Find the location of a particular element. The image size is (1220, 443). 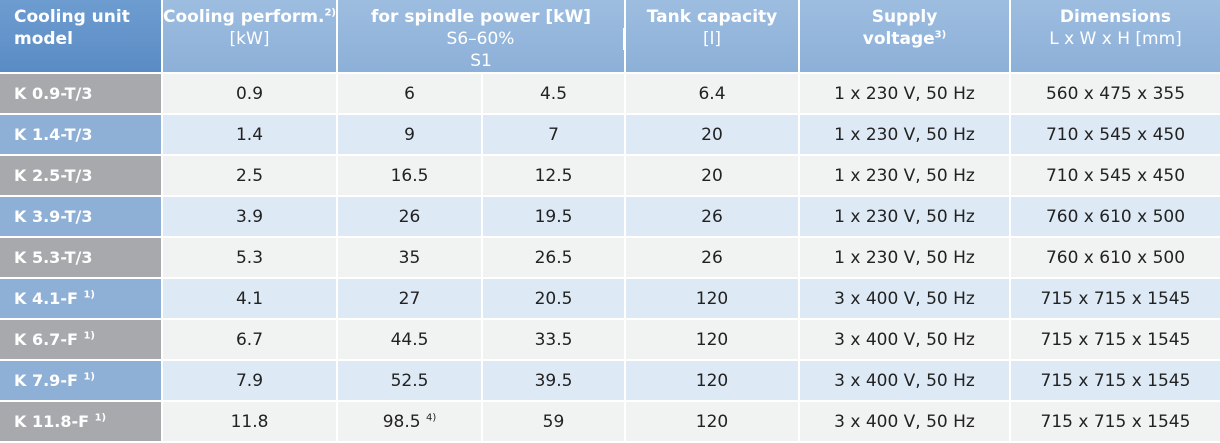

tank-cell: 6.4 is located at coordinates (713, 94).